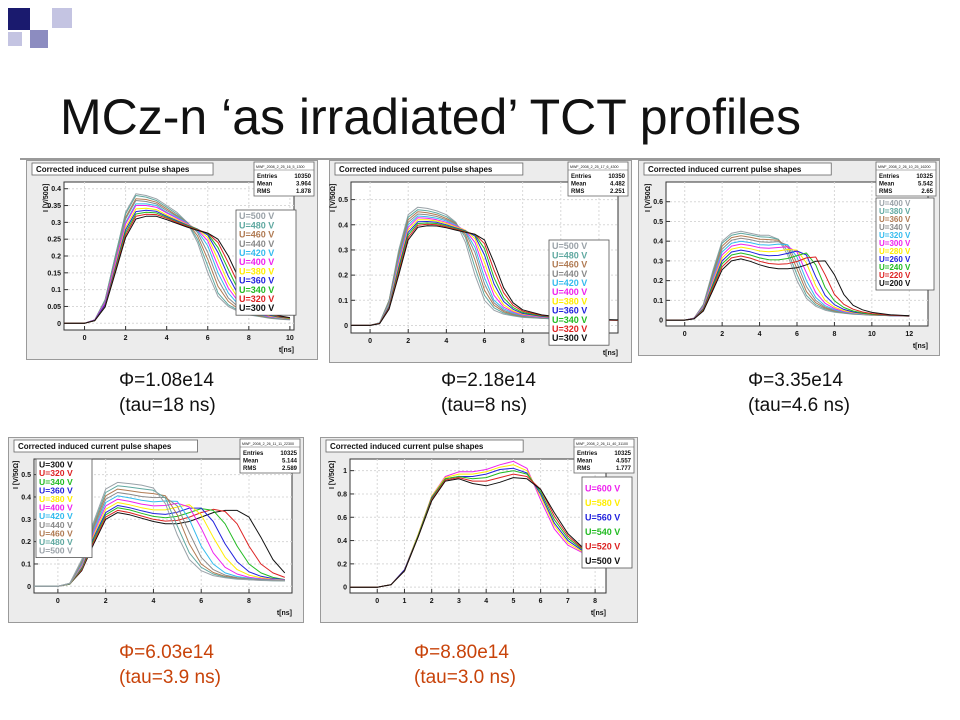  I want to click on legend-box, so click(64, 508).